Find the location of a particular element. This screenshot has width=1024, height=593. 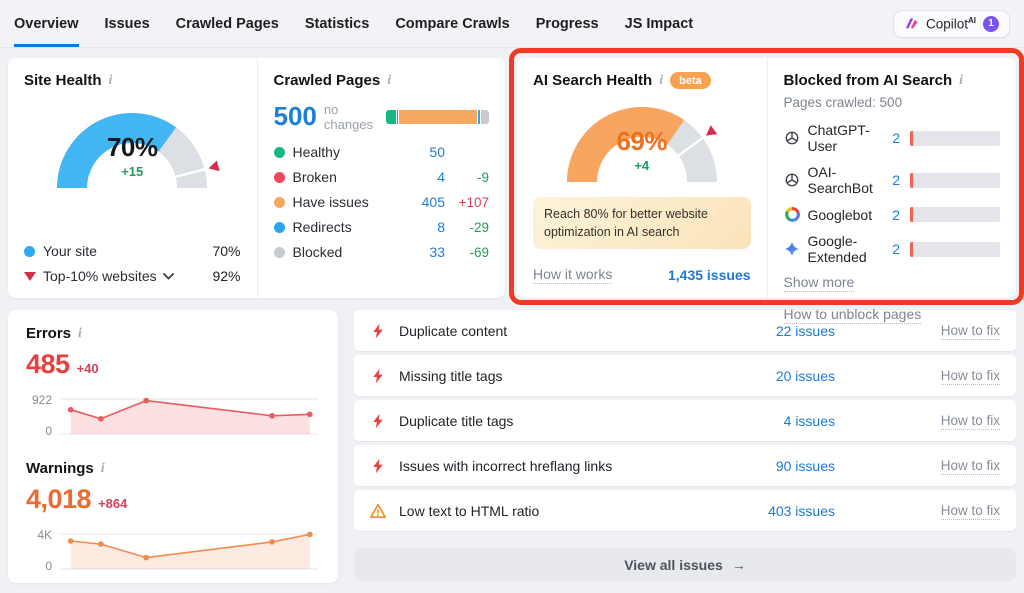

chevron-down-icon is located at coordinates (168, 276).